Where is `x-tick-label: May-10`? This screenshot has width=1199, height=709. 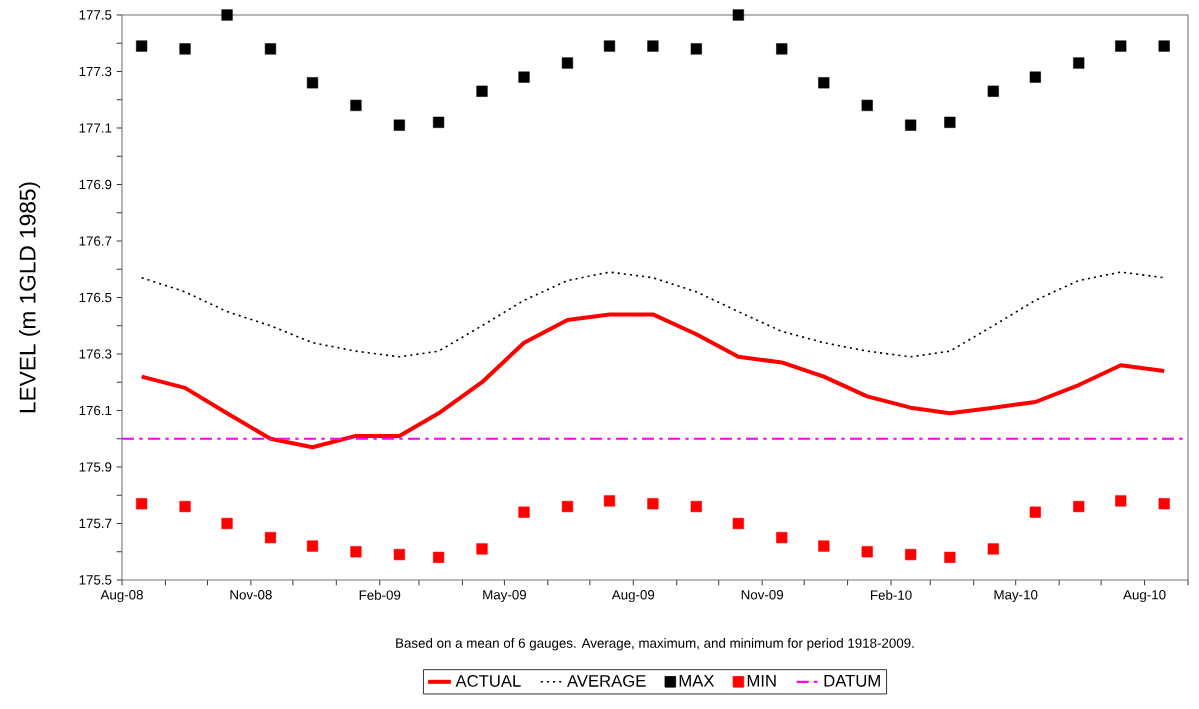
x-tick-label: May-10 is located at coordinates (1016, 596).